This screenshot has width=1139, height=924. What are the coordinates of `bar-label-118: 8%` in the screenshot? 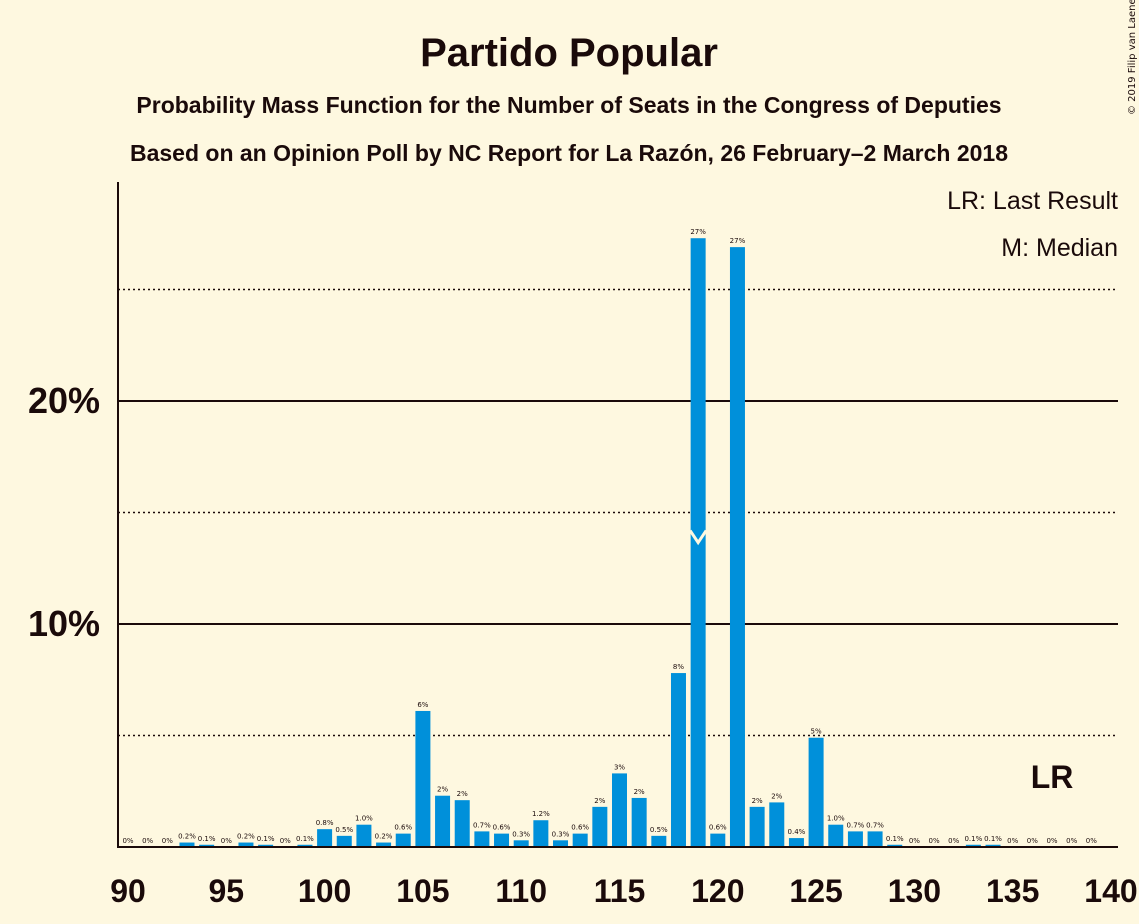 It's located at (678, 667).